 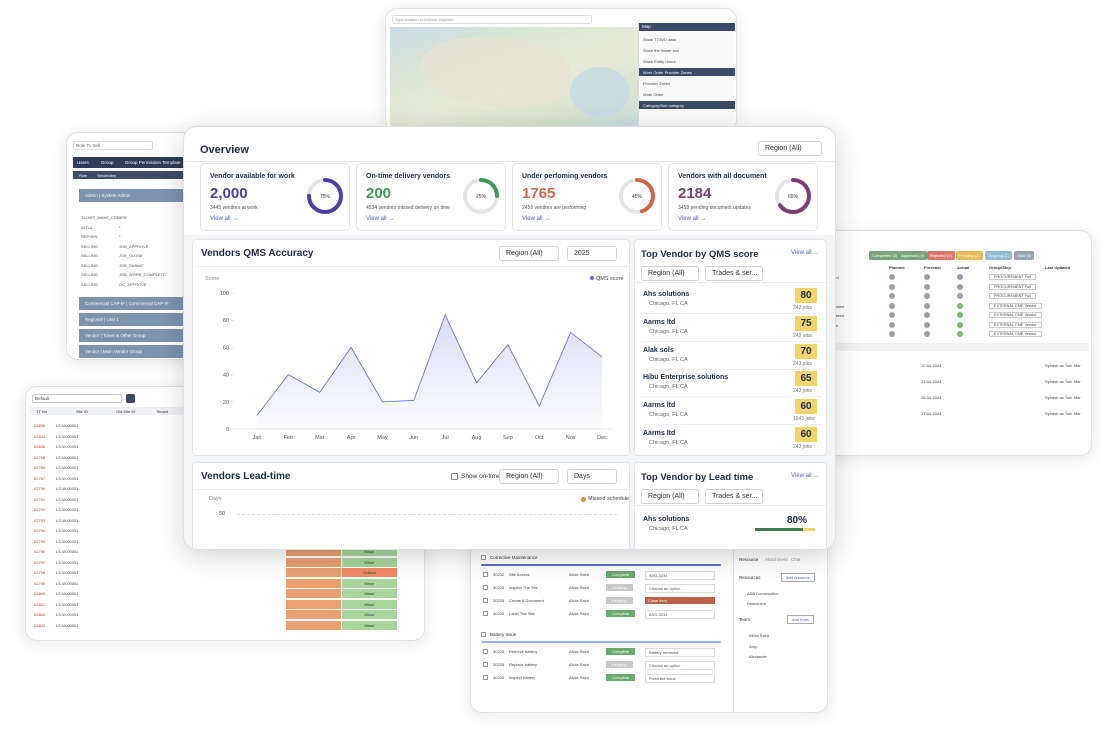 What do you see at coordinates (659, 39) in the screenshot?
I see `layer-option: Show TT/WO data` at bounding box center [659, 39].